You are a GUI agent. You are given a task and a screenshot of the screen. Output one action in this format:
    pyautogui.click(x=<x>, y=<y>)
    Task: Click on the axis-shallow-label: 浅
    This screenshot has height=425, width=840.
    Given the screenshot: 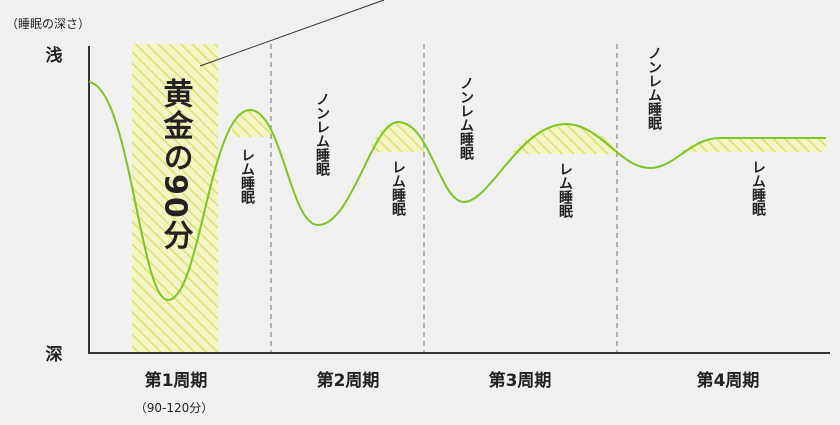 What is the action you would take?
    pyautogui.click(x=54, y=55)
    